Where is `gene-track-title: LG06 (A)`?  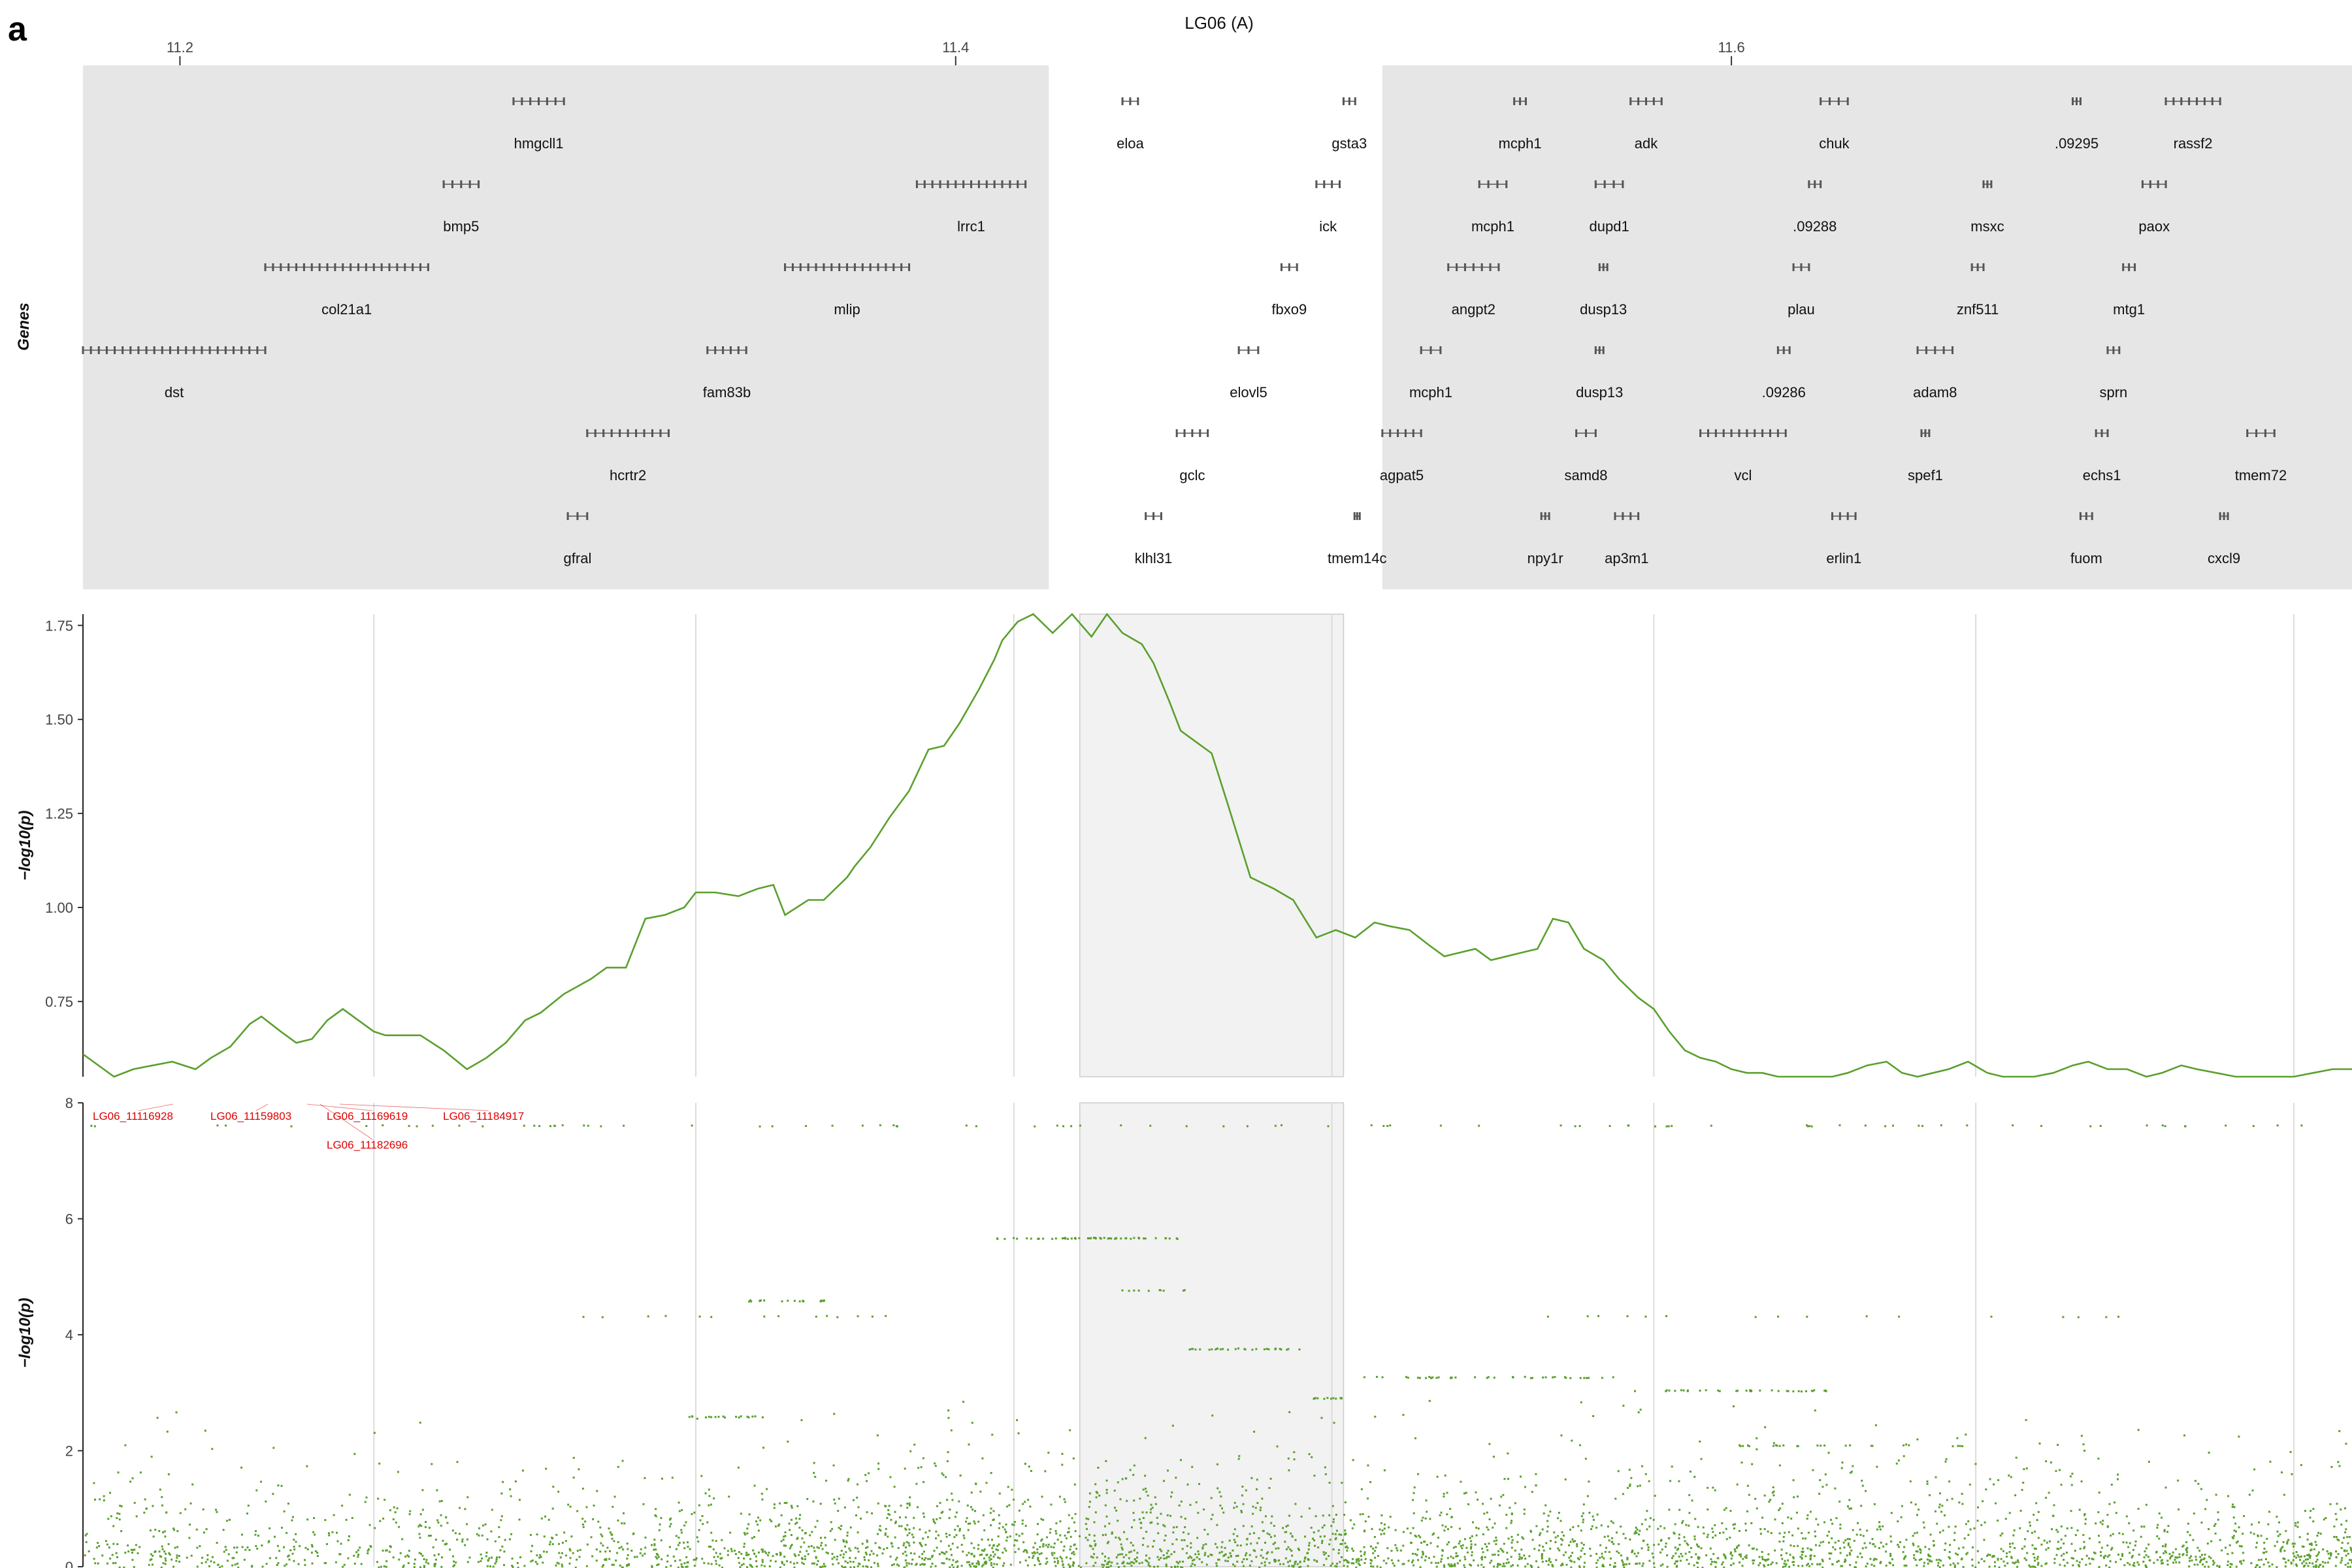
gene-track-title: LG06 (A) is located at coordinates (1219, 23).